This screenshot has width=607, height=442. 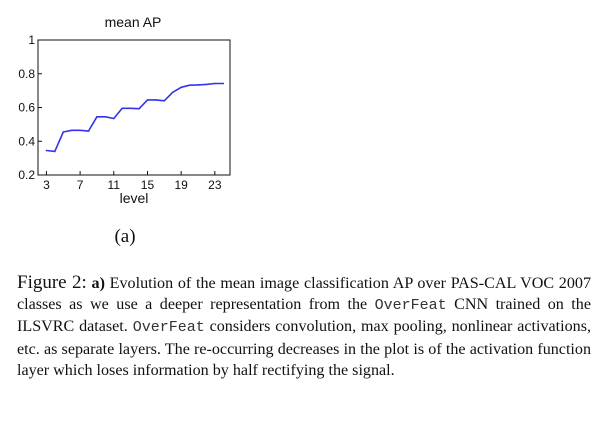 I want to click on caption-part-label: a), so click(x=98, y=283).